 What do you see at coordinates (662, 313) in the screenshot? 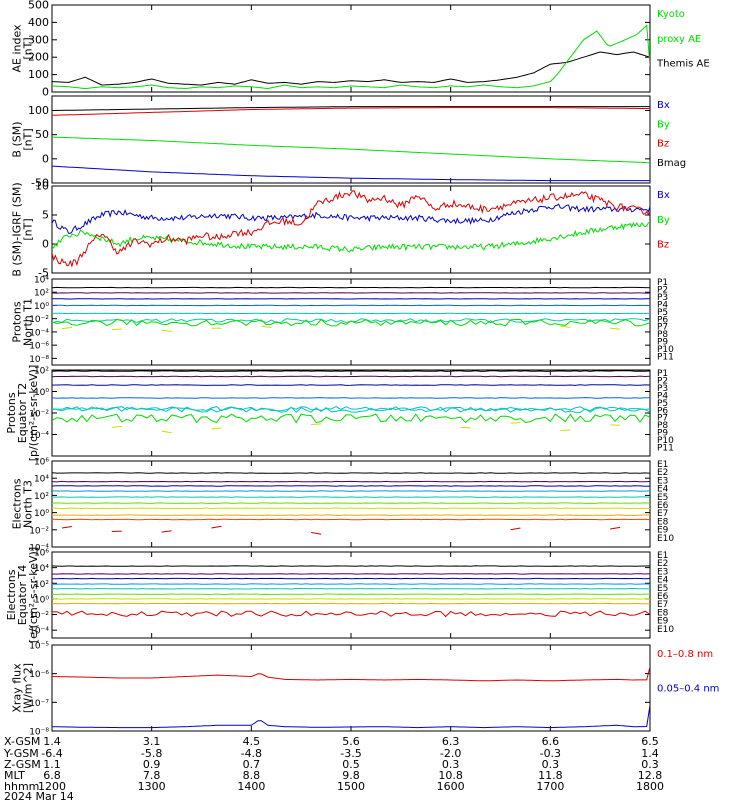
I see `legend-entry: P5` at bounding box center [662, 313].